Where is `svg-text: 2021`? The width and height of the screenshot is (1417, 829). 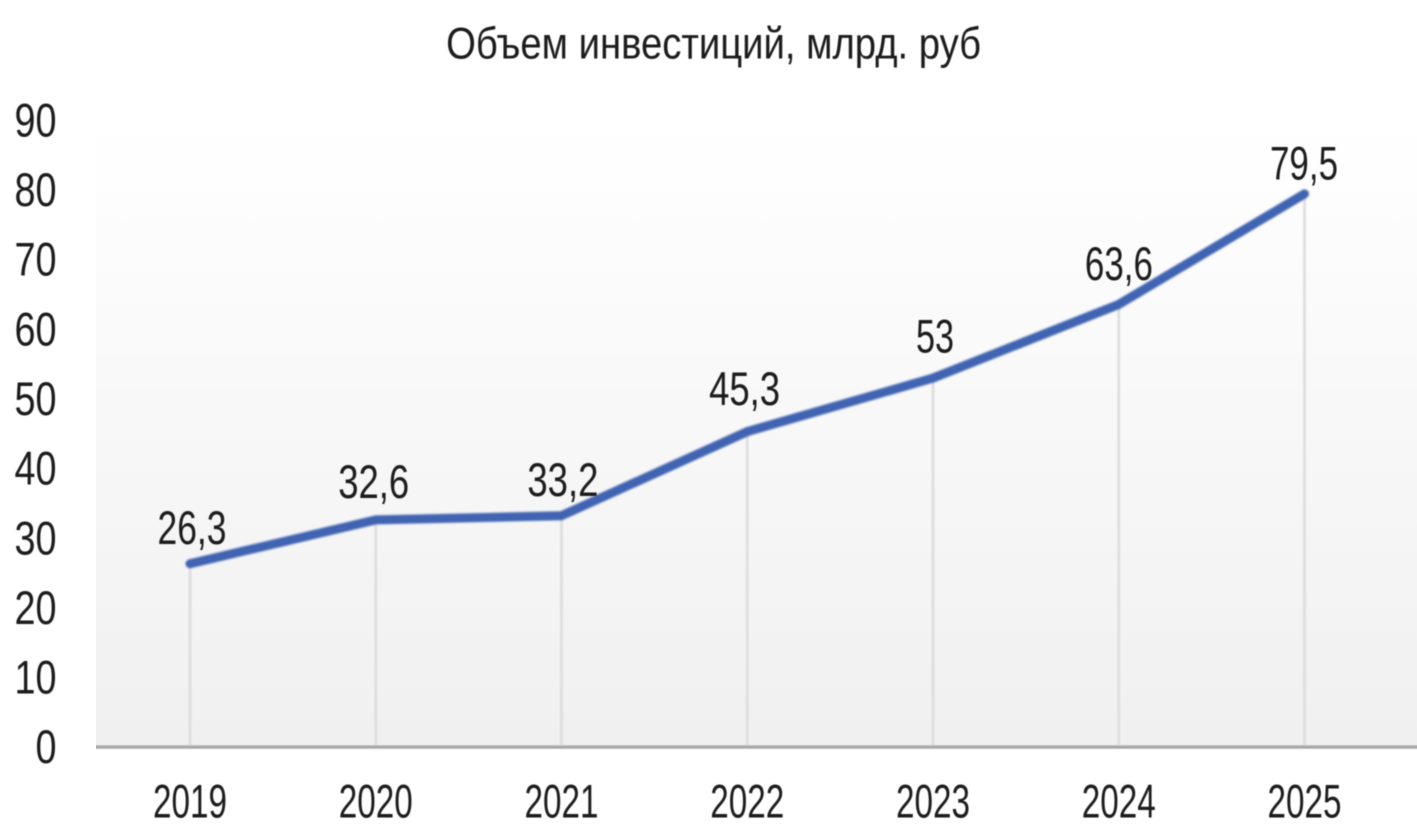 svg-text: 2021 is located at coordinates (562, 802).